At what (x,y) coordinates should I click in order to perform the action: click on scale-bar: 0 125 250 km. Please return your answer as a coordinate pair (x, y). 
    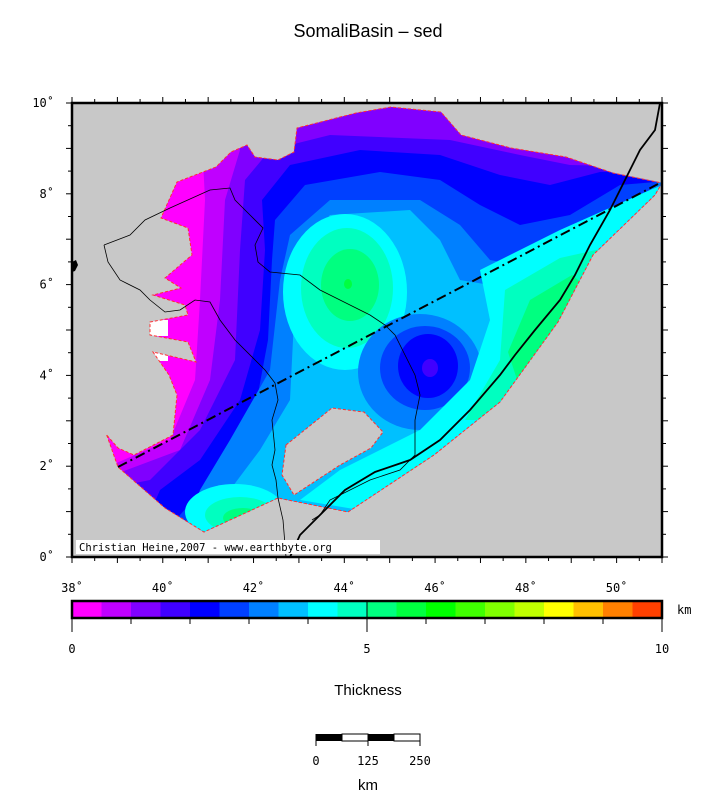
    Looking at the image, I should click on (371, 763).